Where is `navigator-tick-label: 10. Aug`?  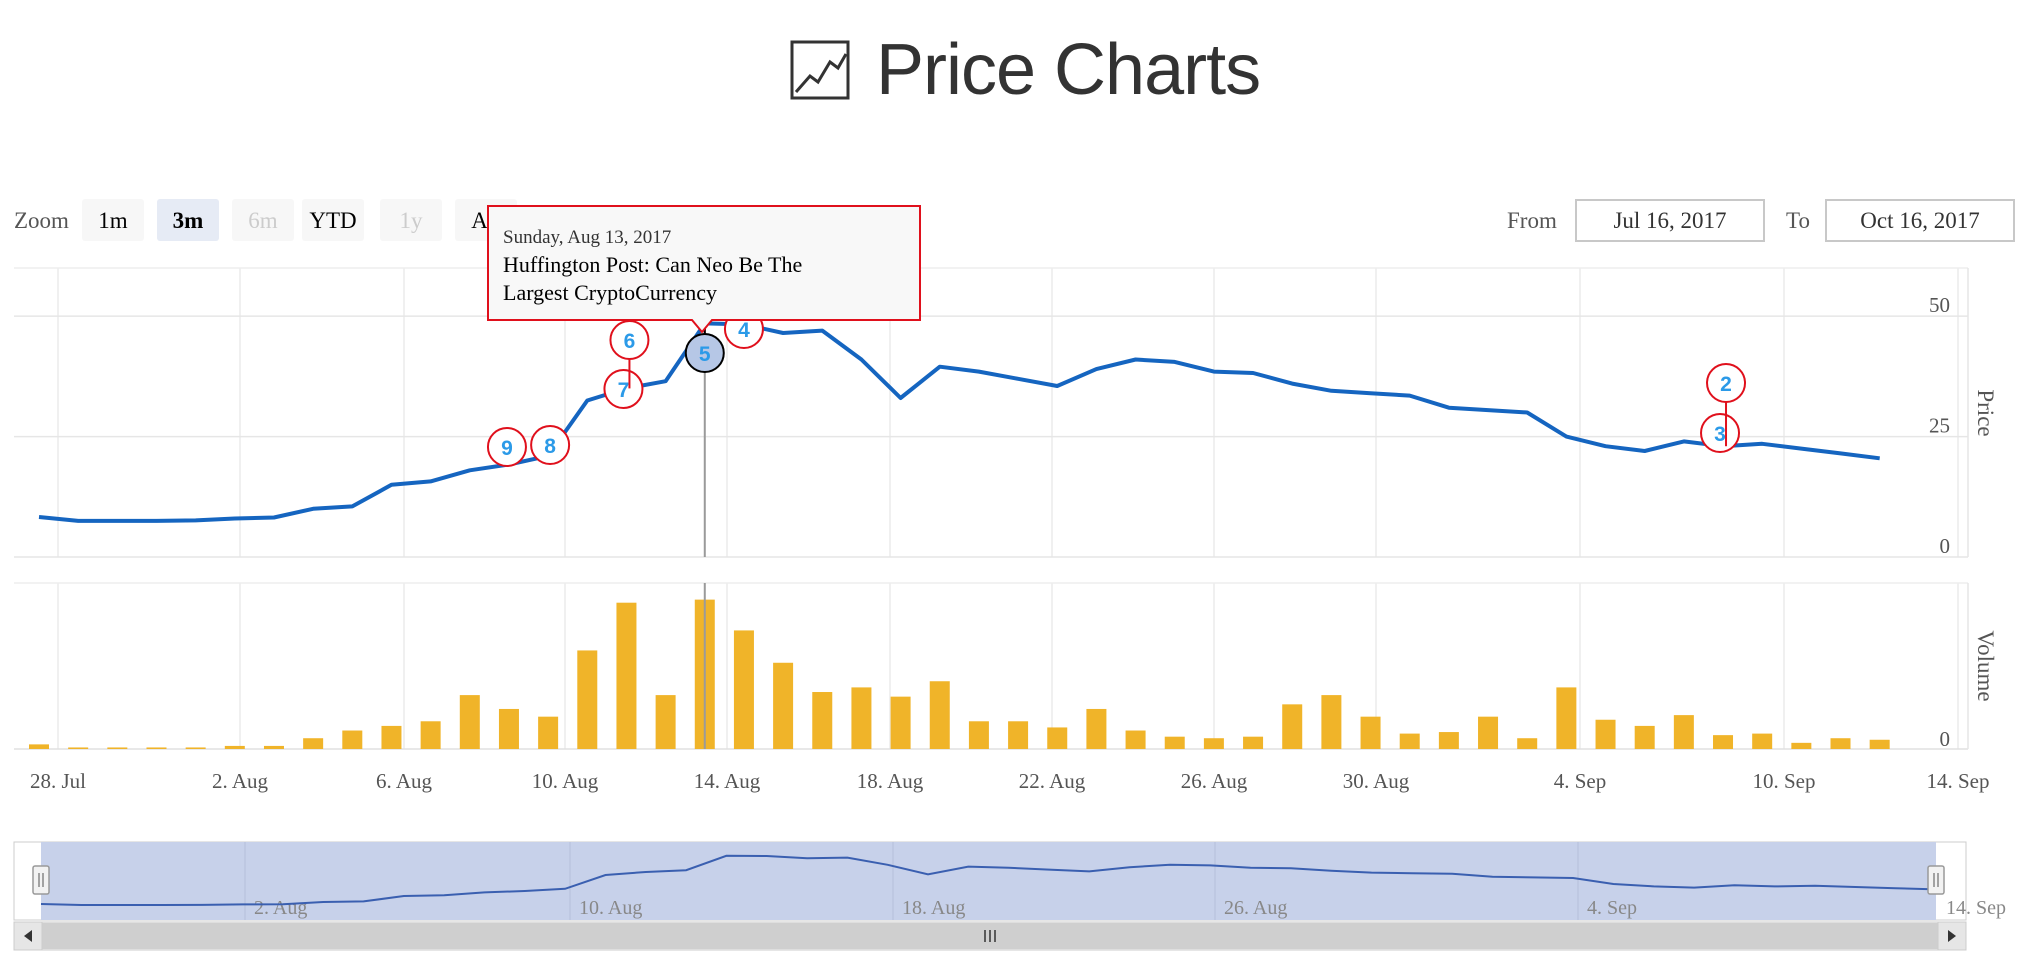
navigator-tick-label: 10. Aug is located at coordinates (610, 908).